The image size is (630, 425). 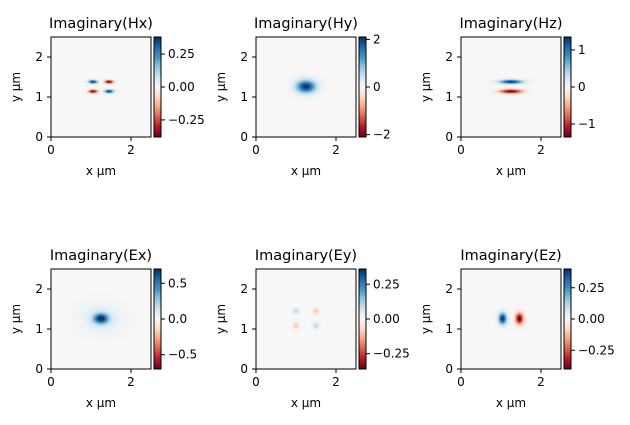 I want to click on colorbar-tick-label: 0.0, so click(x=177, y=319).